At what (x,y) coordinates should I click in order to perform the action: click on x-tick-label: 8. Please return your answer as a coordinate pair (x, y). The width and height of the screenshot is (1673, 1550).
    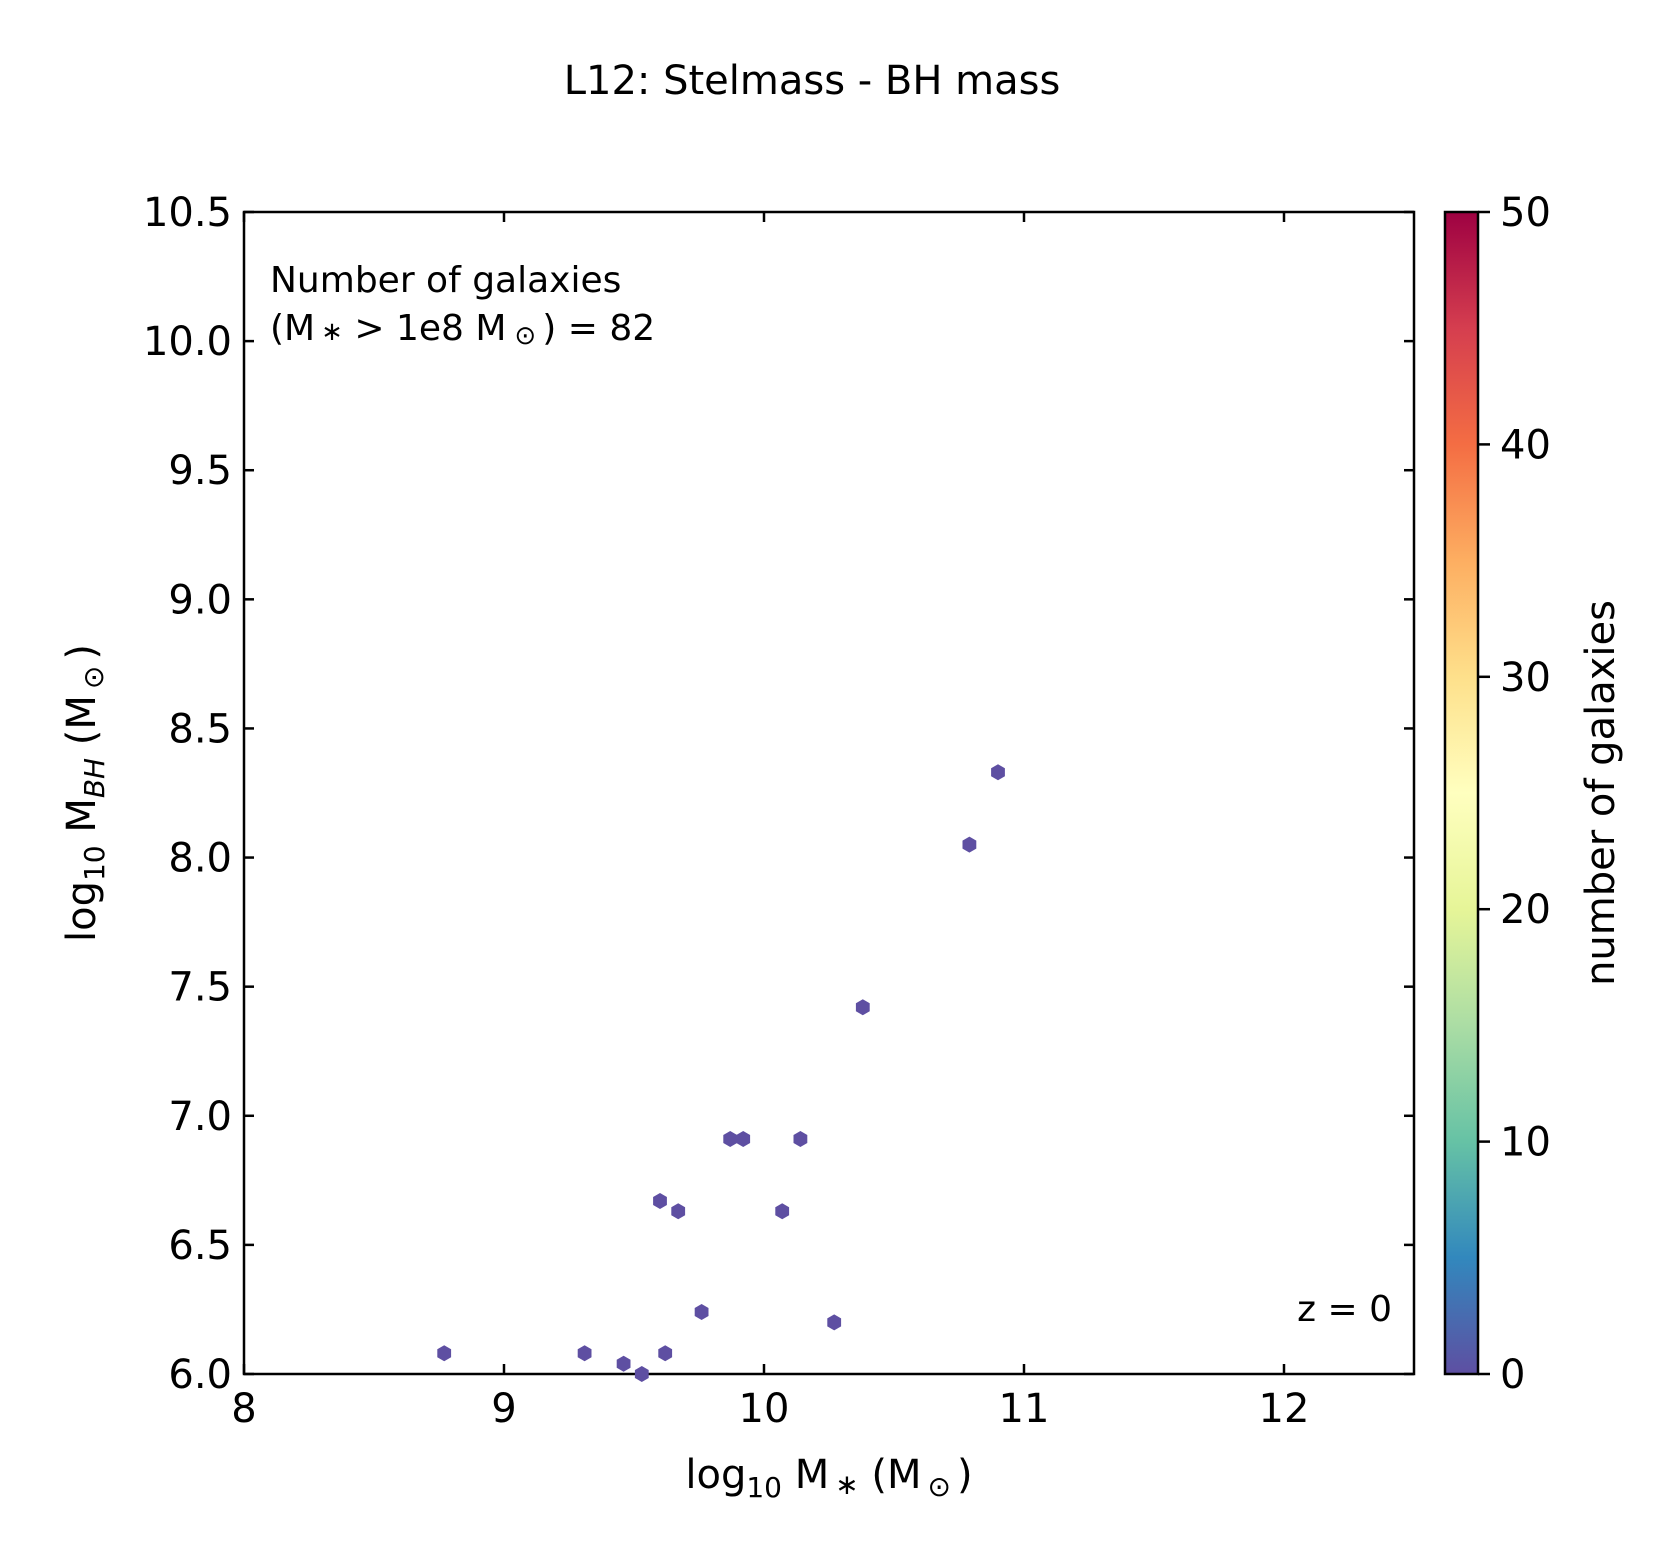
    Looking at the image, I should click on (243, 1409).